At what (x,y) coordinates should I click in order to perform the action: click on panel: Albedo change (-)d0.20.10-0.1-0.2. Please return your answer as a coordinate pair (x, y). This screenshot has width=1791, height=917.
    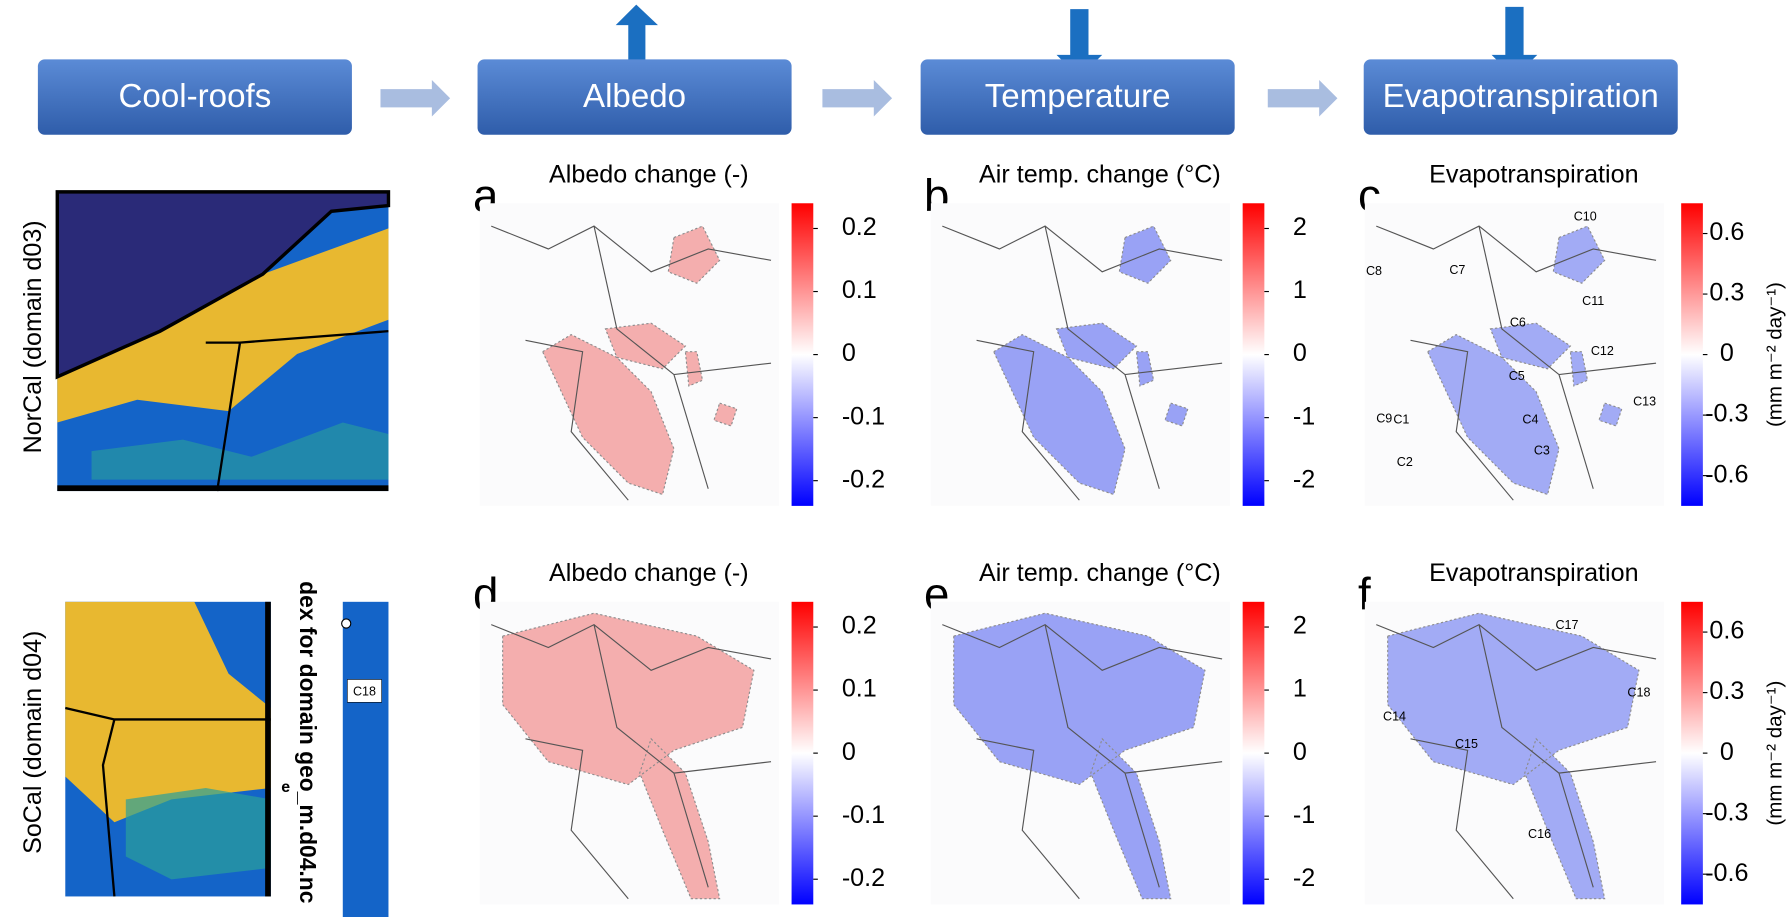
    Looking at the image, I should click on (679, 732).